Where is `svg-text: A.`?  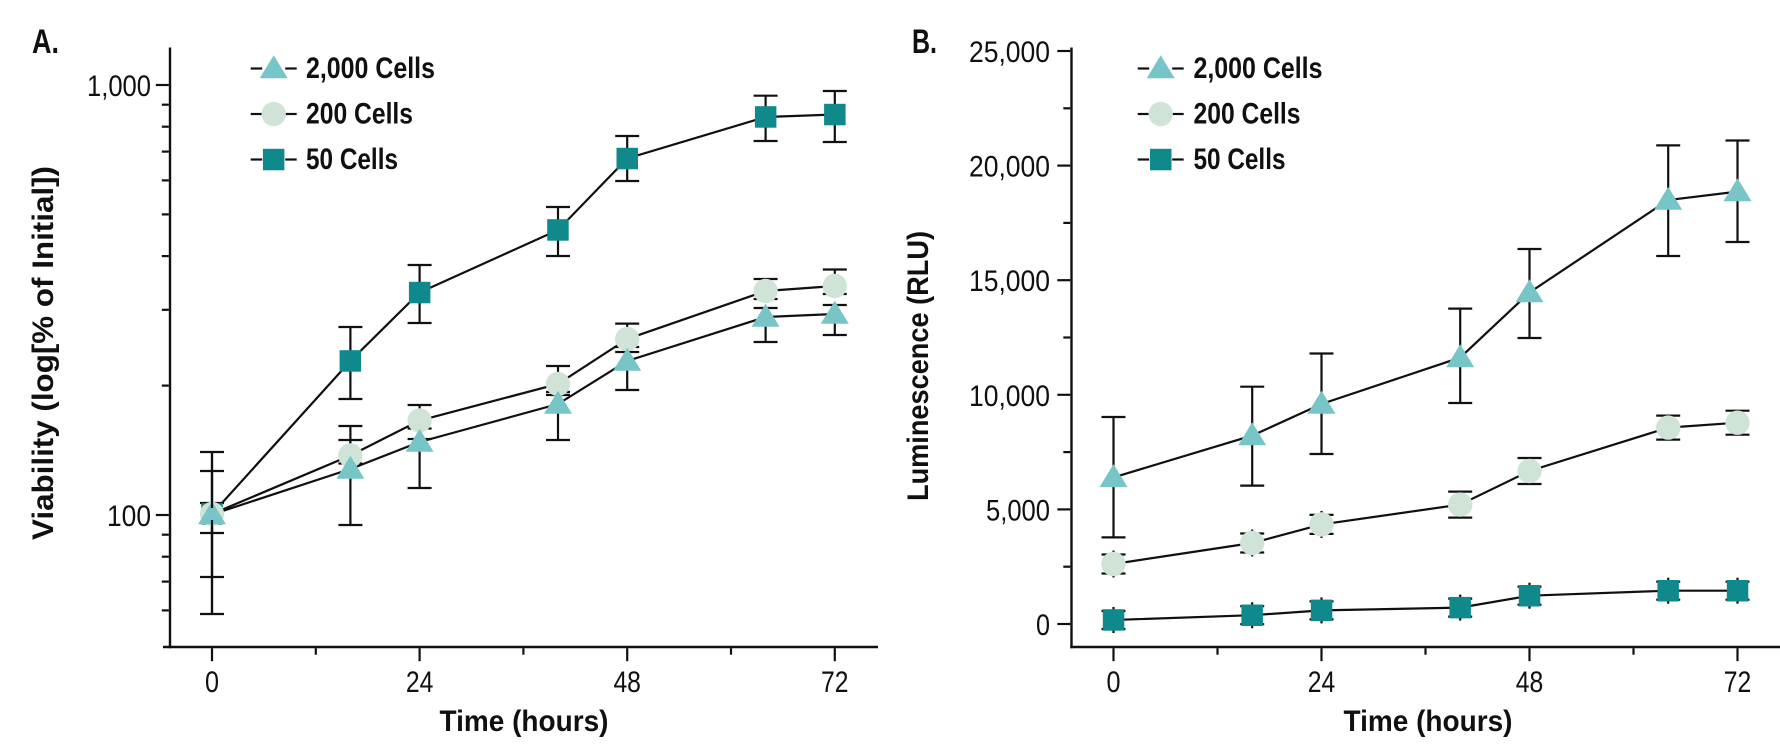
svg-text: A. is located at coordinates (45, 42).